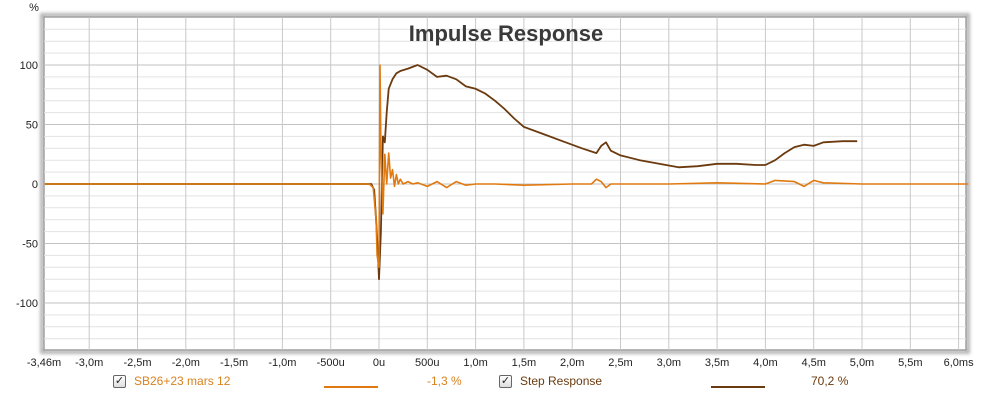 The image size is (990, 402). I want to click on legend-item-step-response: ✓ Step Response, so click(550, 381).